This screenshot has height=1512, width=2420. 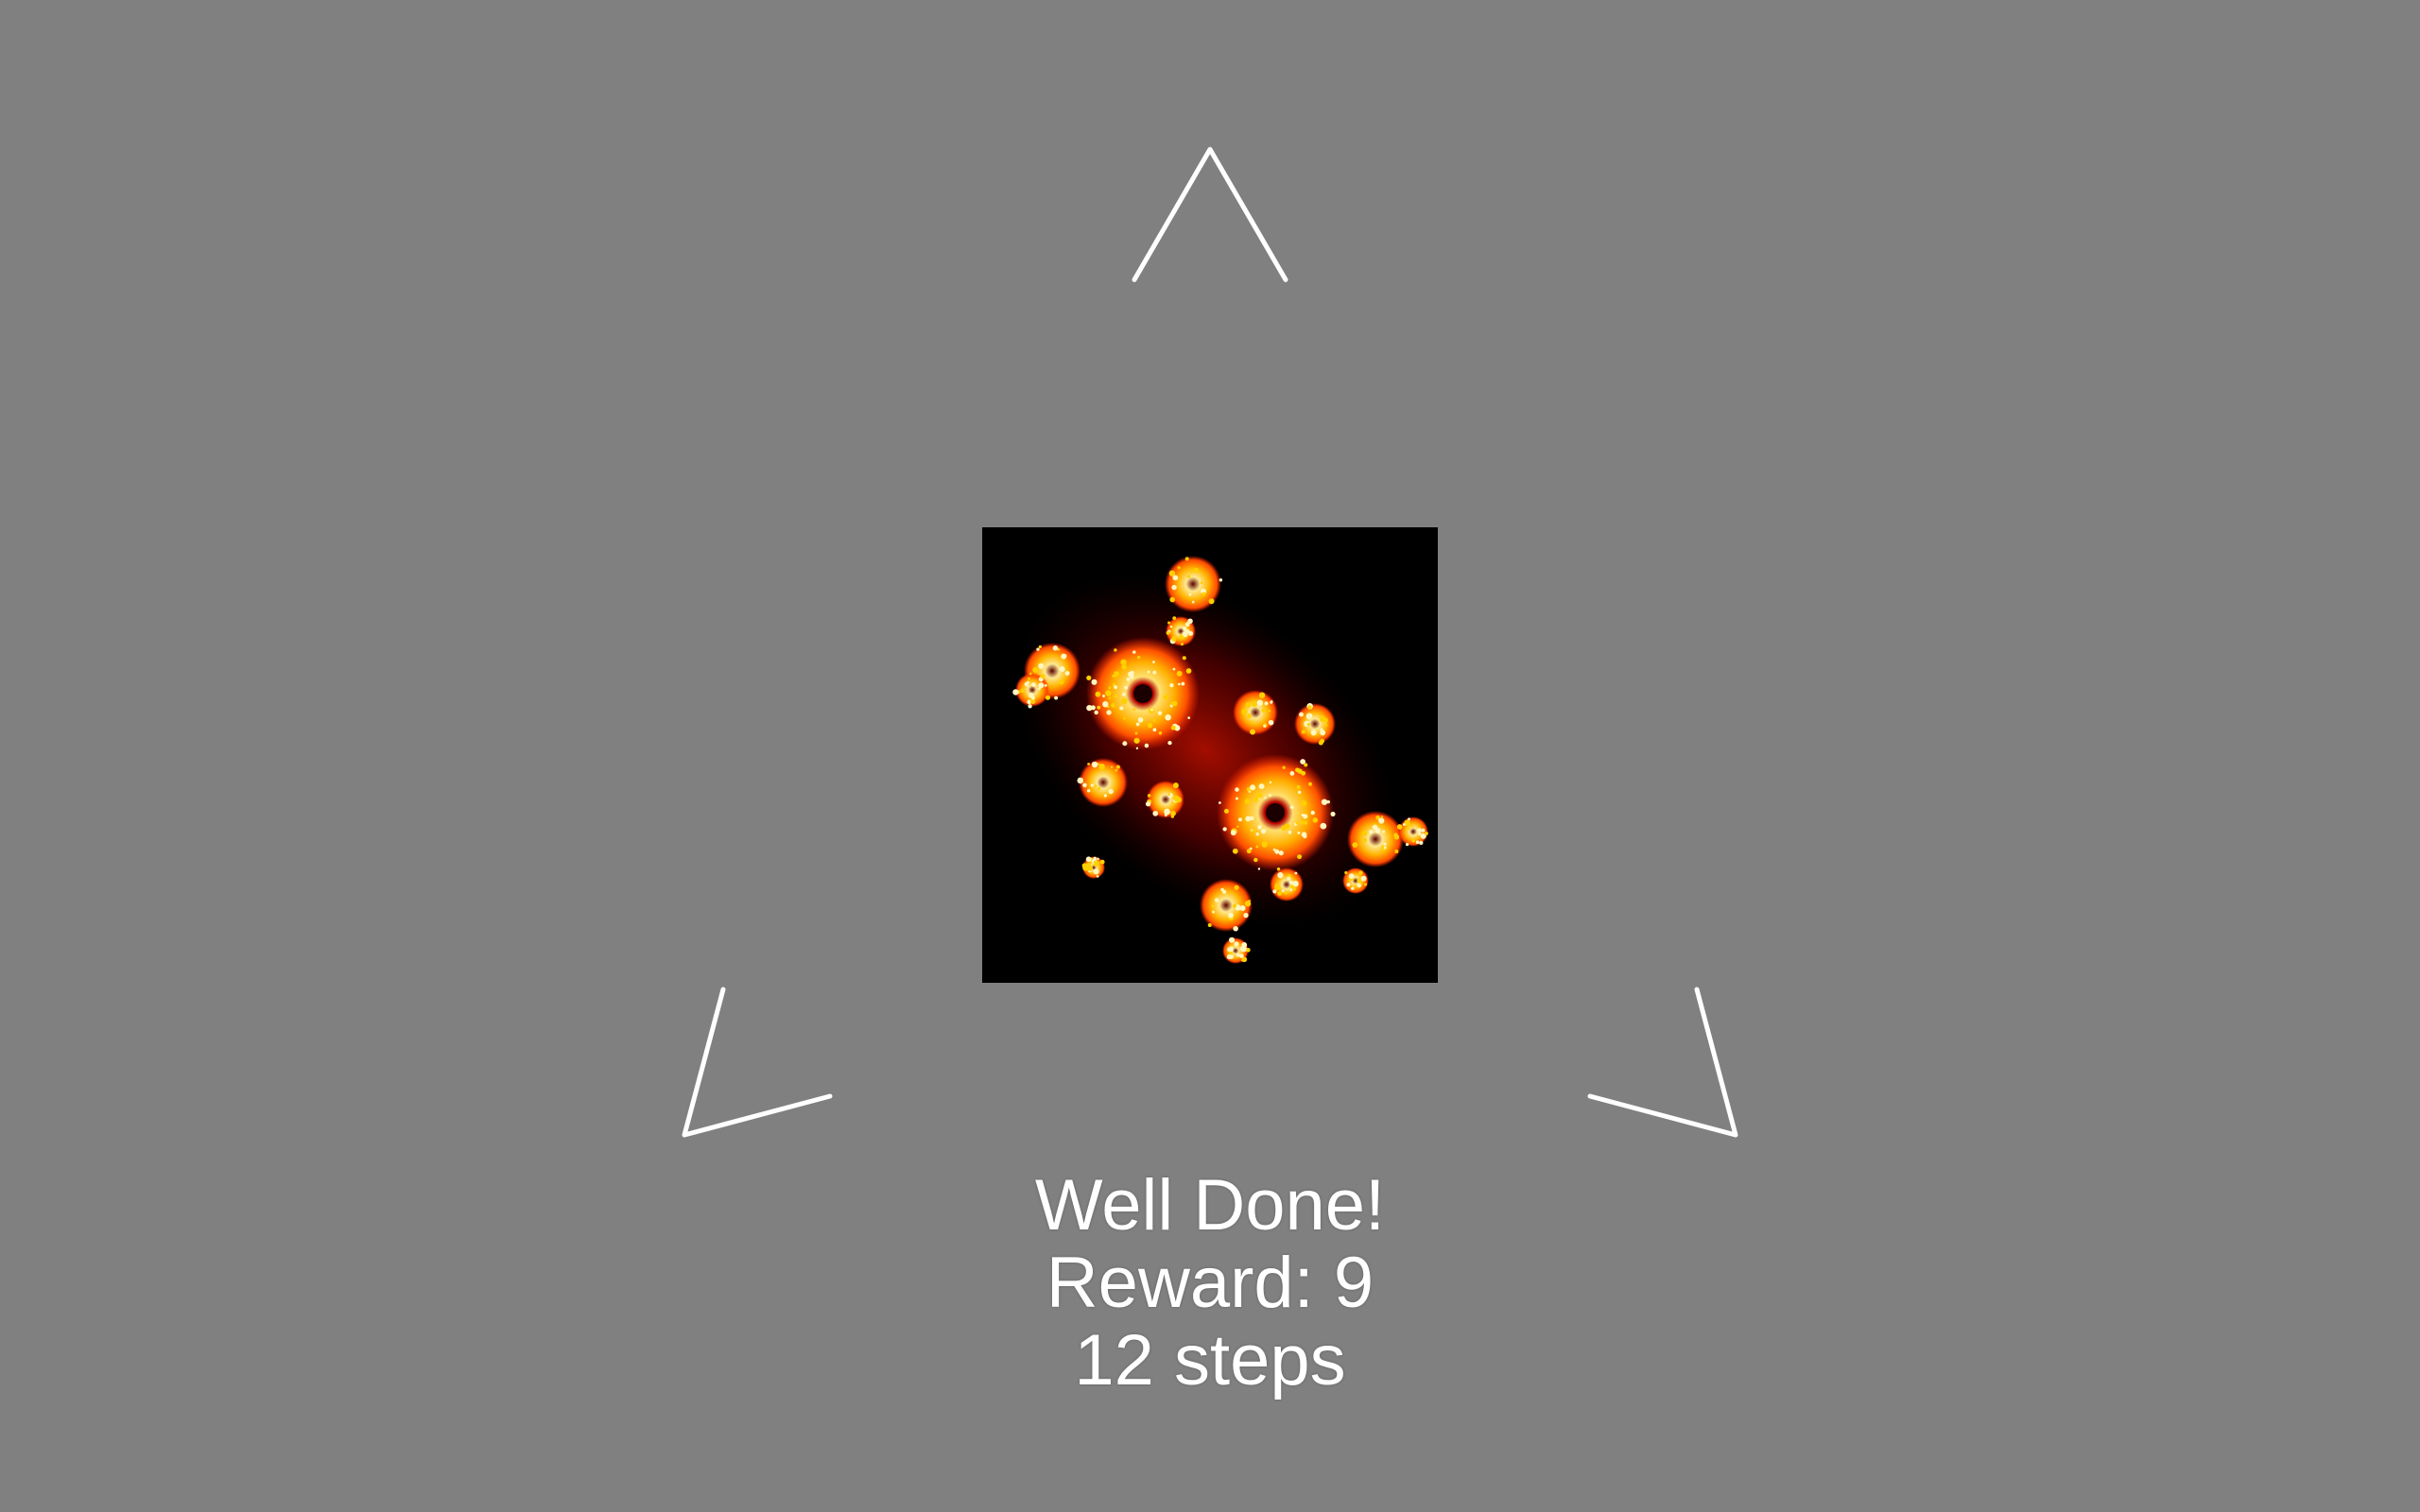 I want to click on fractal-bud, so click(x=1375, y=839).